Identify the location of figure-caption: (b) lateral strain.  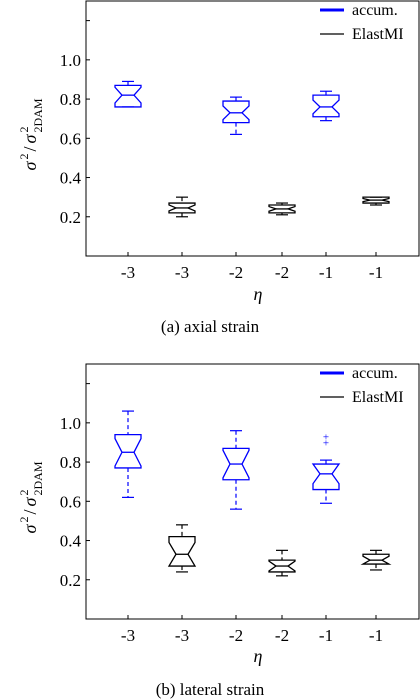
(210, 689).